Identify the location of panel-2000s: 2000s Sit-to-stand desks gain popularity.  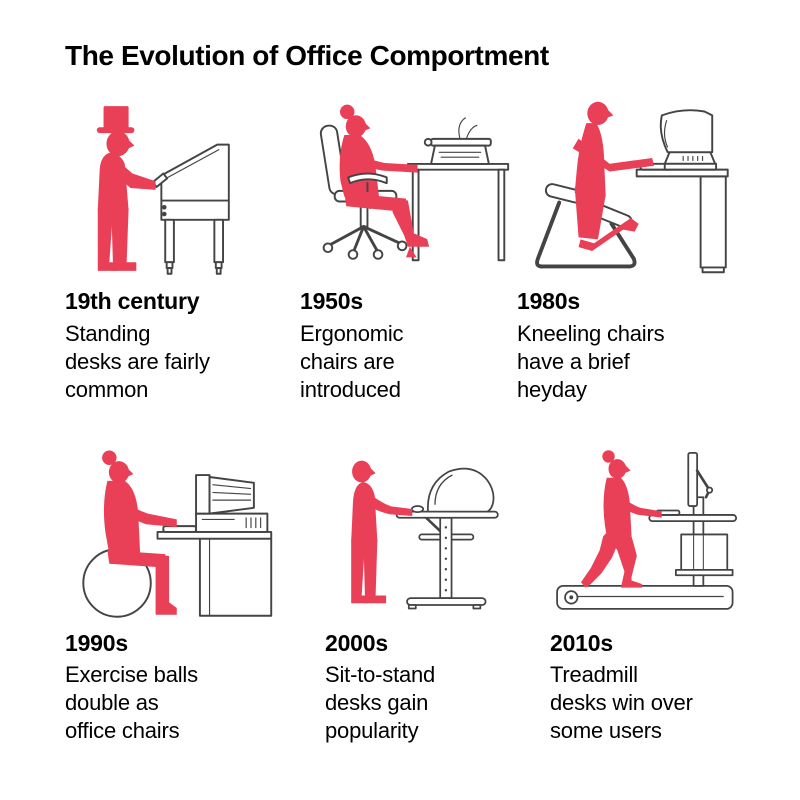
(408, 590).